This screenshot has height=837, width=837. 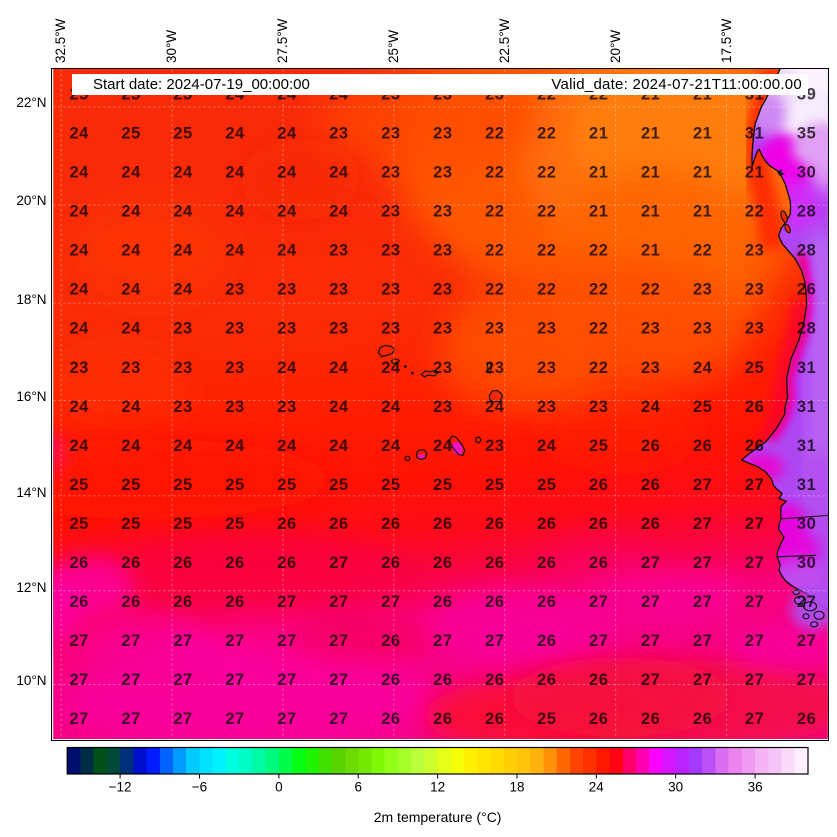 I want to click on svg-text: 18, so click(x=516, y=787).